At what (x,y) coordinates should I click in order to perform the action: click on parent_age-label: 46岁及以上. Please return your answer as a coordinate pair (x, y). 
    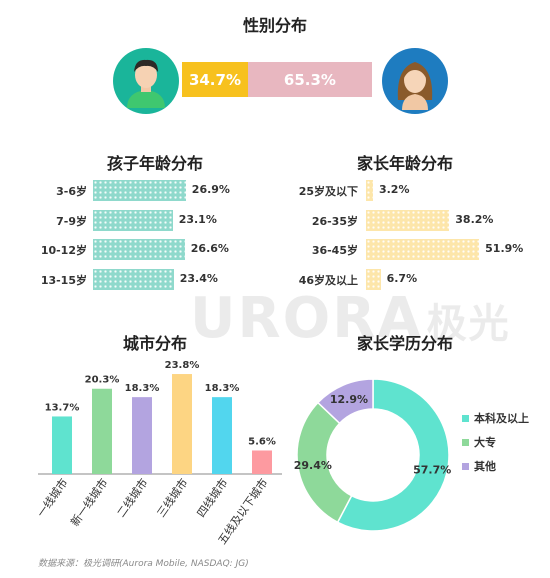
    Looking at the image, I should click on (328, 280).